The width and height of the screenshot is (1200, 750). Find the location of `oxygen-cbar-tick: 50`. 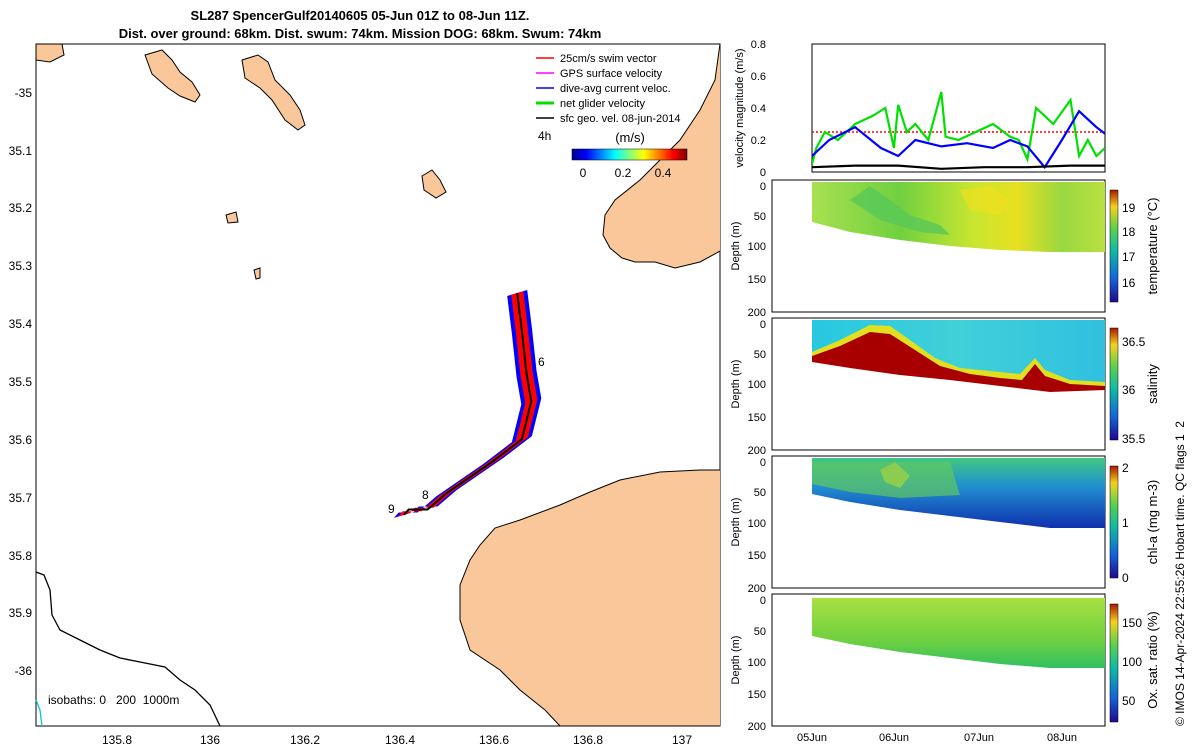

oxygen-cbar-tick: 50 is located at coordinates (1129, 701).